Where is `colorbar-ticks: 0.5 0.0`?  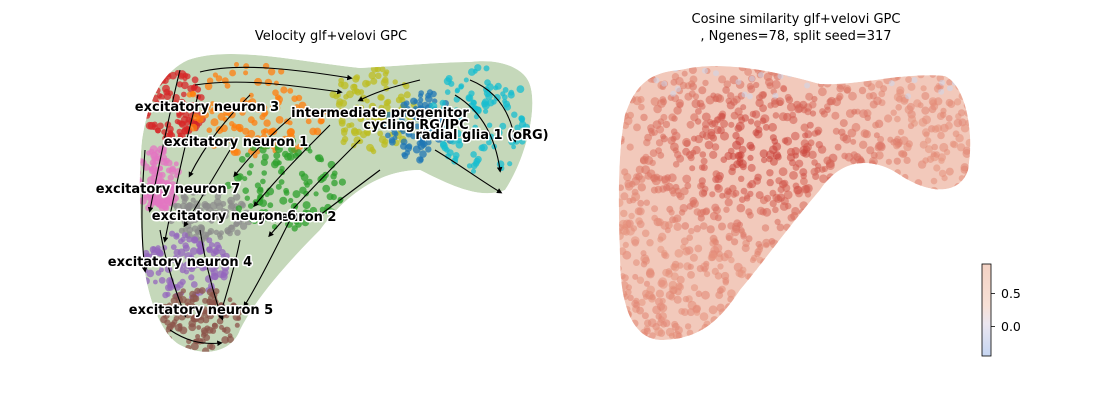
colorbar-ticks: 0.5 0.0 is located at coordinates (1006, 310).